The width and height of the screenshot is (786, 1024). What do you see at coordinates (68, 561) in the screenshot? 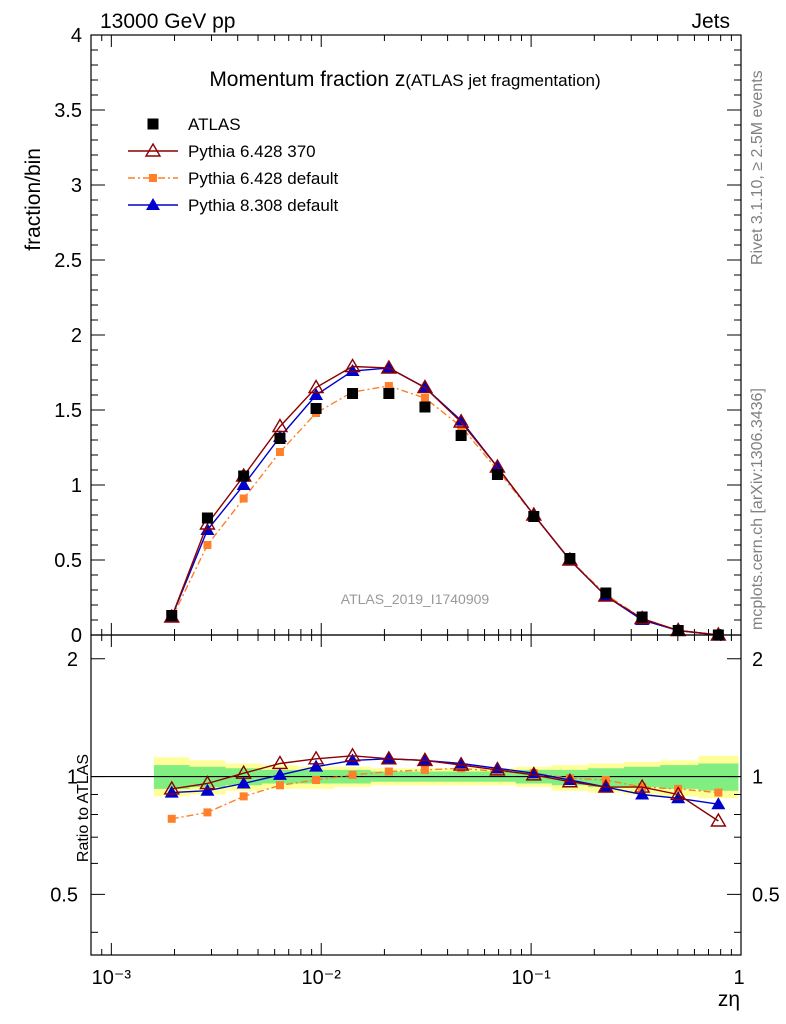
I see `y-tick-label: 0.5` at bounding box center [68, 561].